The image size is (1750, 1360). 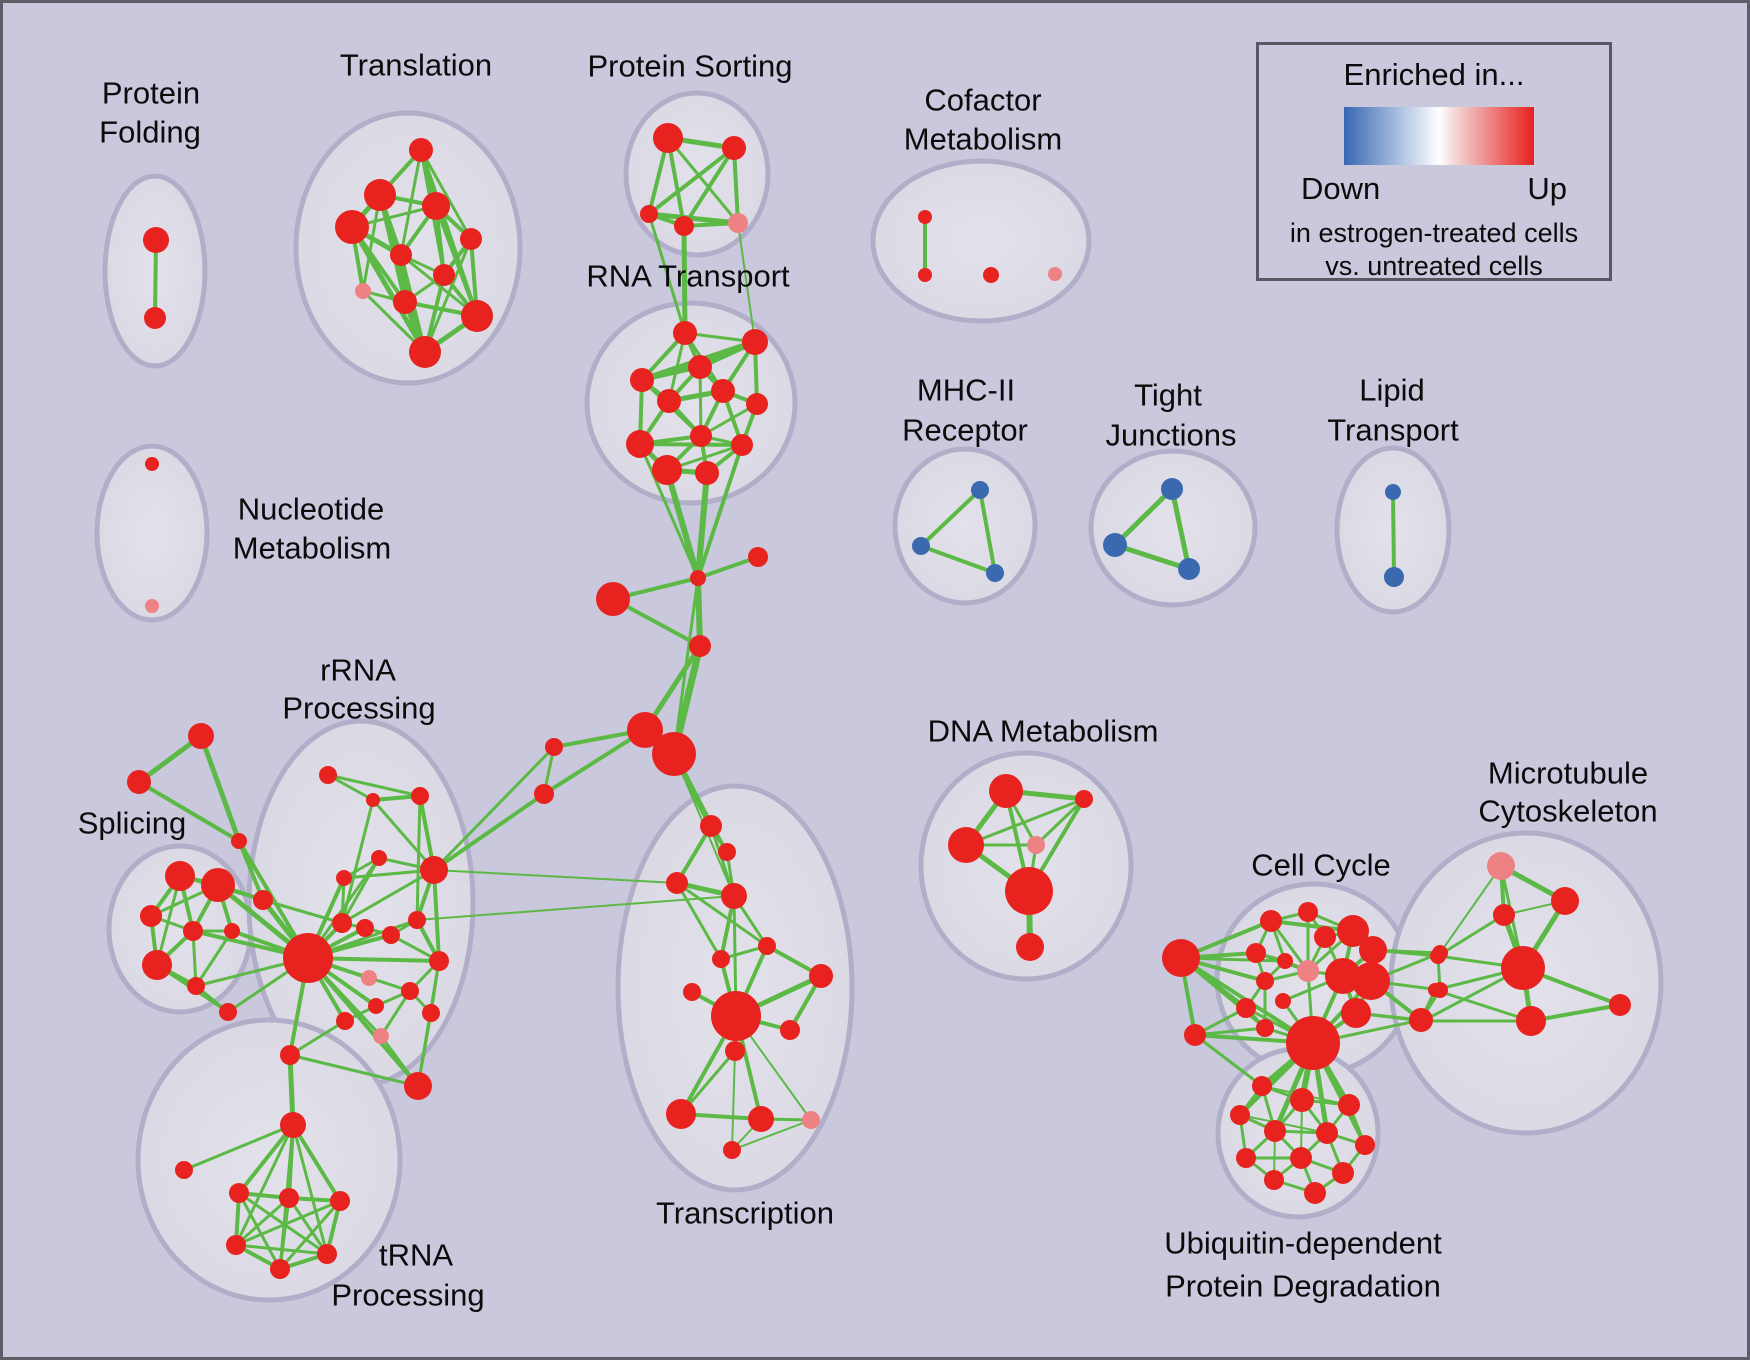 I want to click on cluster-label-dna-metabolism-line1: DNA Metabolism, so click(x=1043, y=731).